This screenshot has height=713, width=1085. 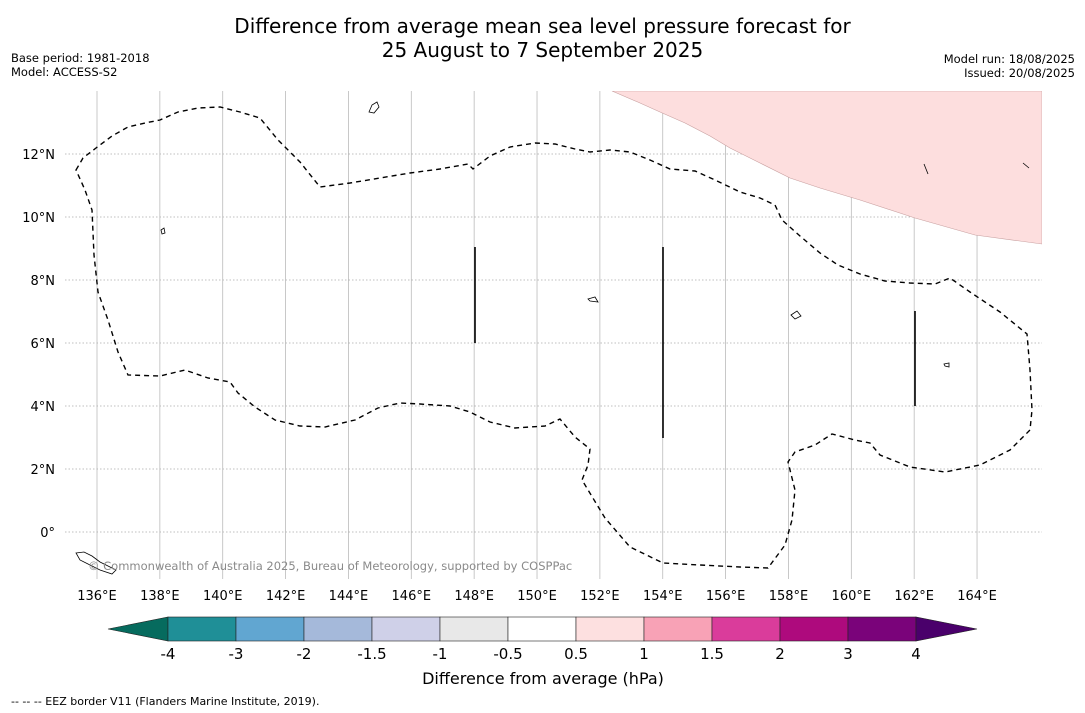 What do you see at coordinates (916, 654) in the screenshot?
I see `colorbar-tick-11: 4` at bounding box center [916, 654].